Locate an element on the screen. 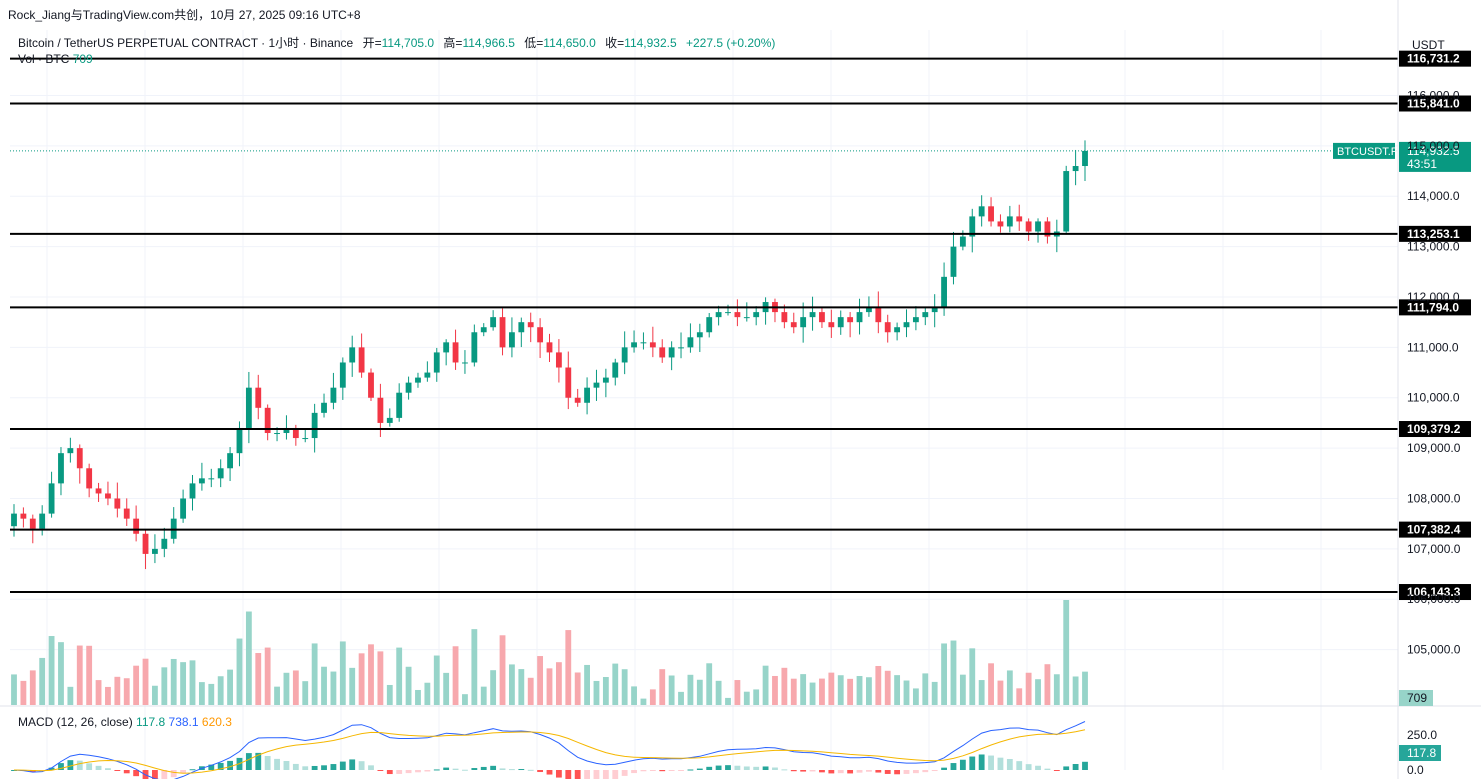 The height and width of the screenshot is (779, 1481). price-tick-label: 109,000.0 is located at coordinates (1434, 448).